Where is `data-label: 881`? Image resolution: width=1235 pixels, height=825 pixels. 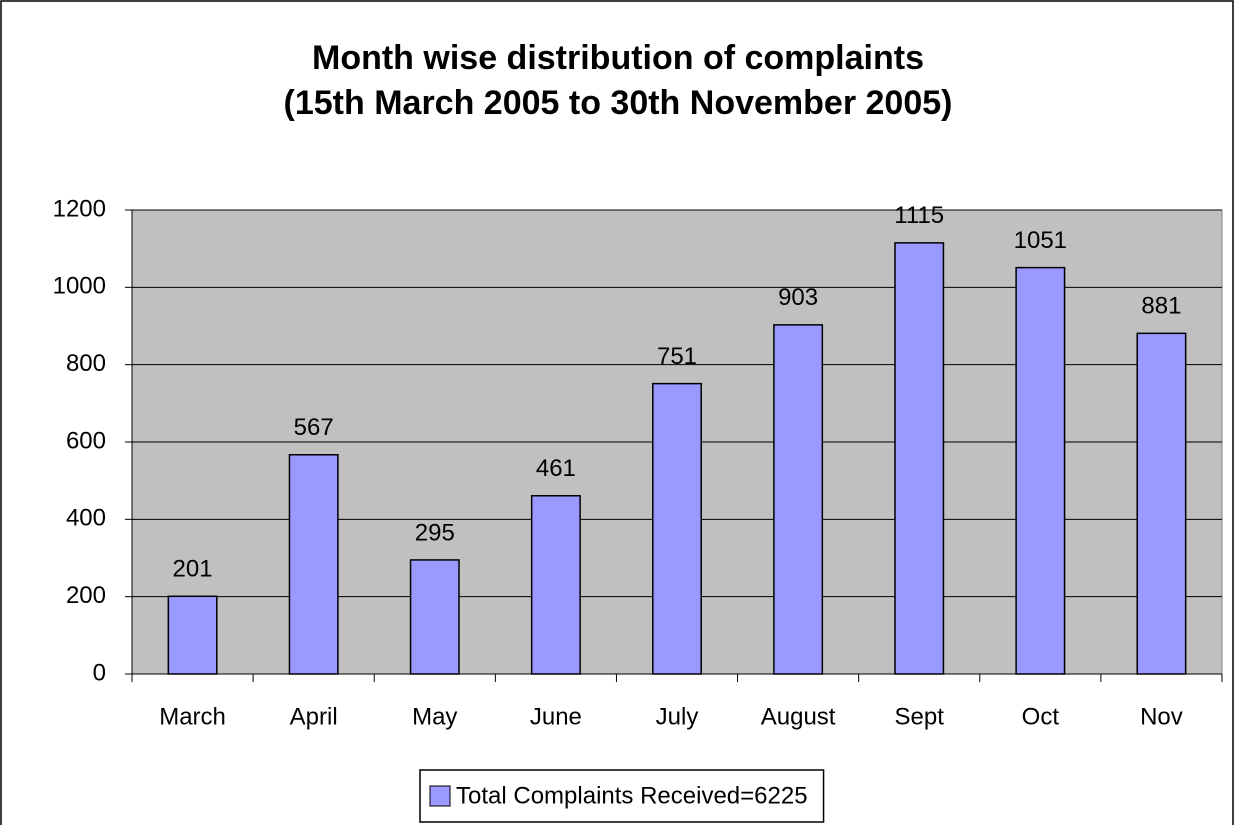
data-label: 881 is located at coordinates (1161, 306).